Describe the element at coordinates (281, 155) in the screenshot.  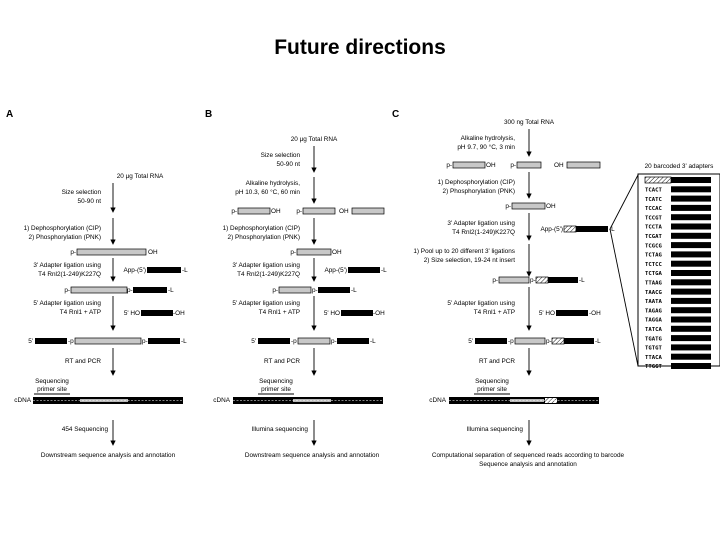
I see `panel-b-size-sel-1: Size selection` at that location.